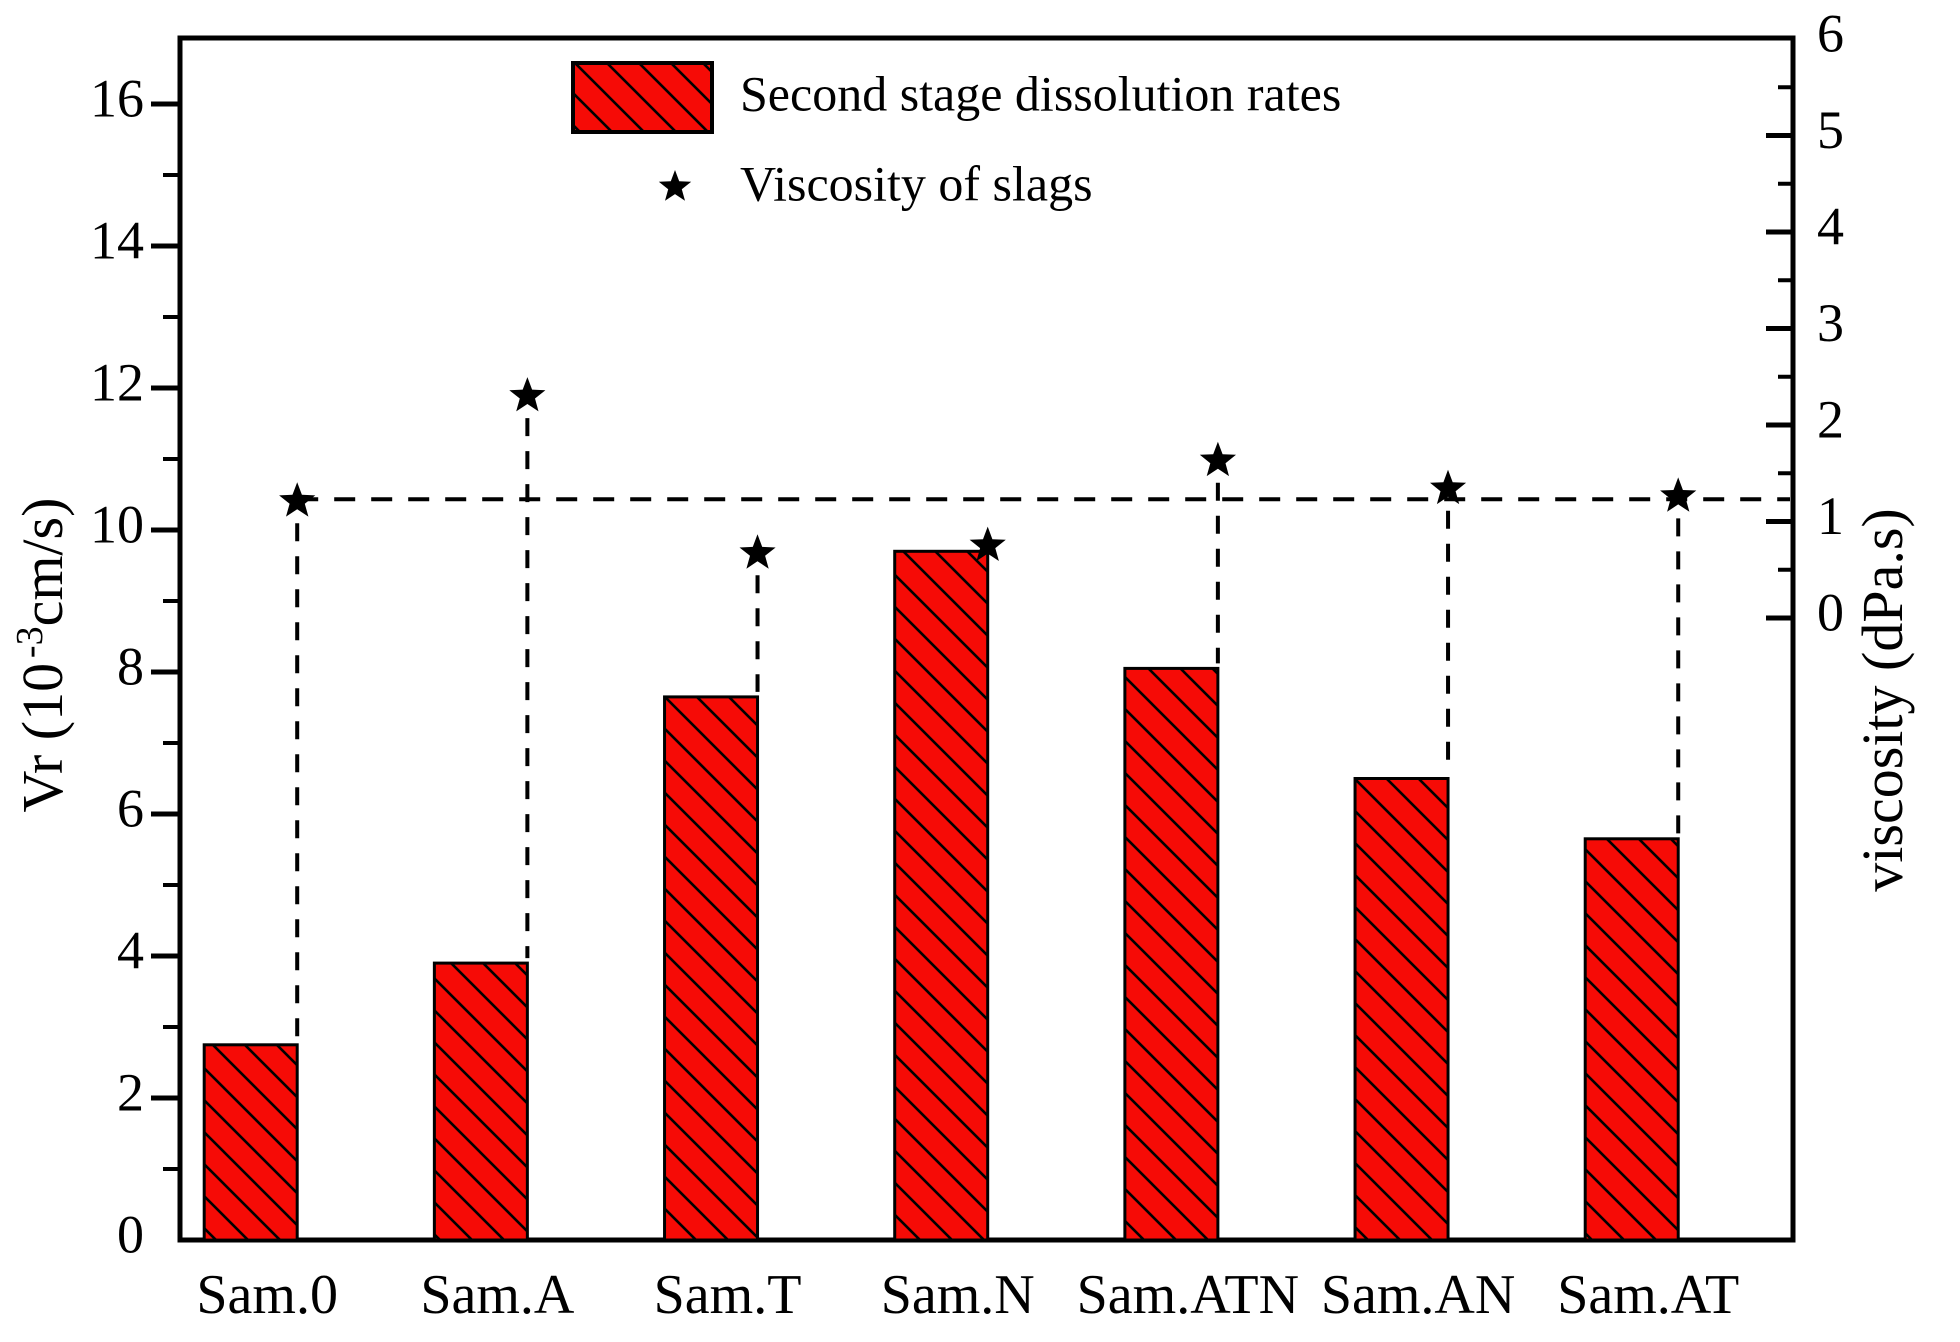 The image size is (1960, 1342). I want to click on right-axis-tick-label: 4, so click(1830, 226).